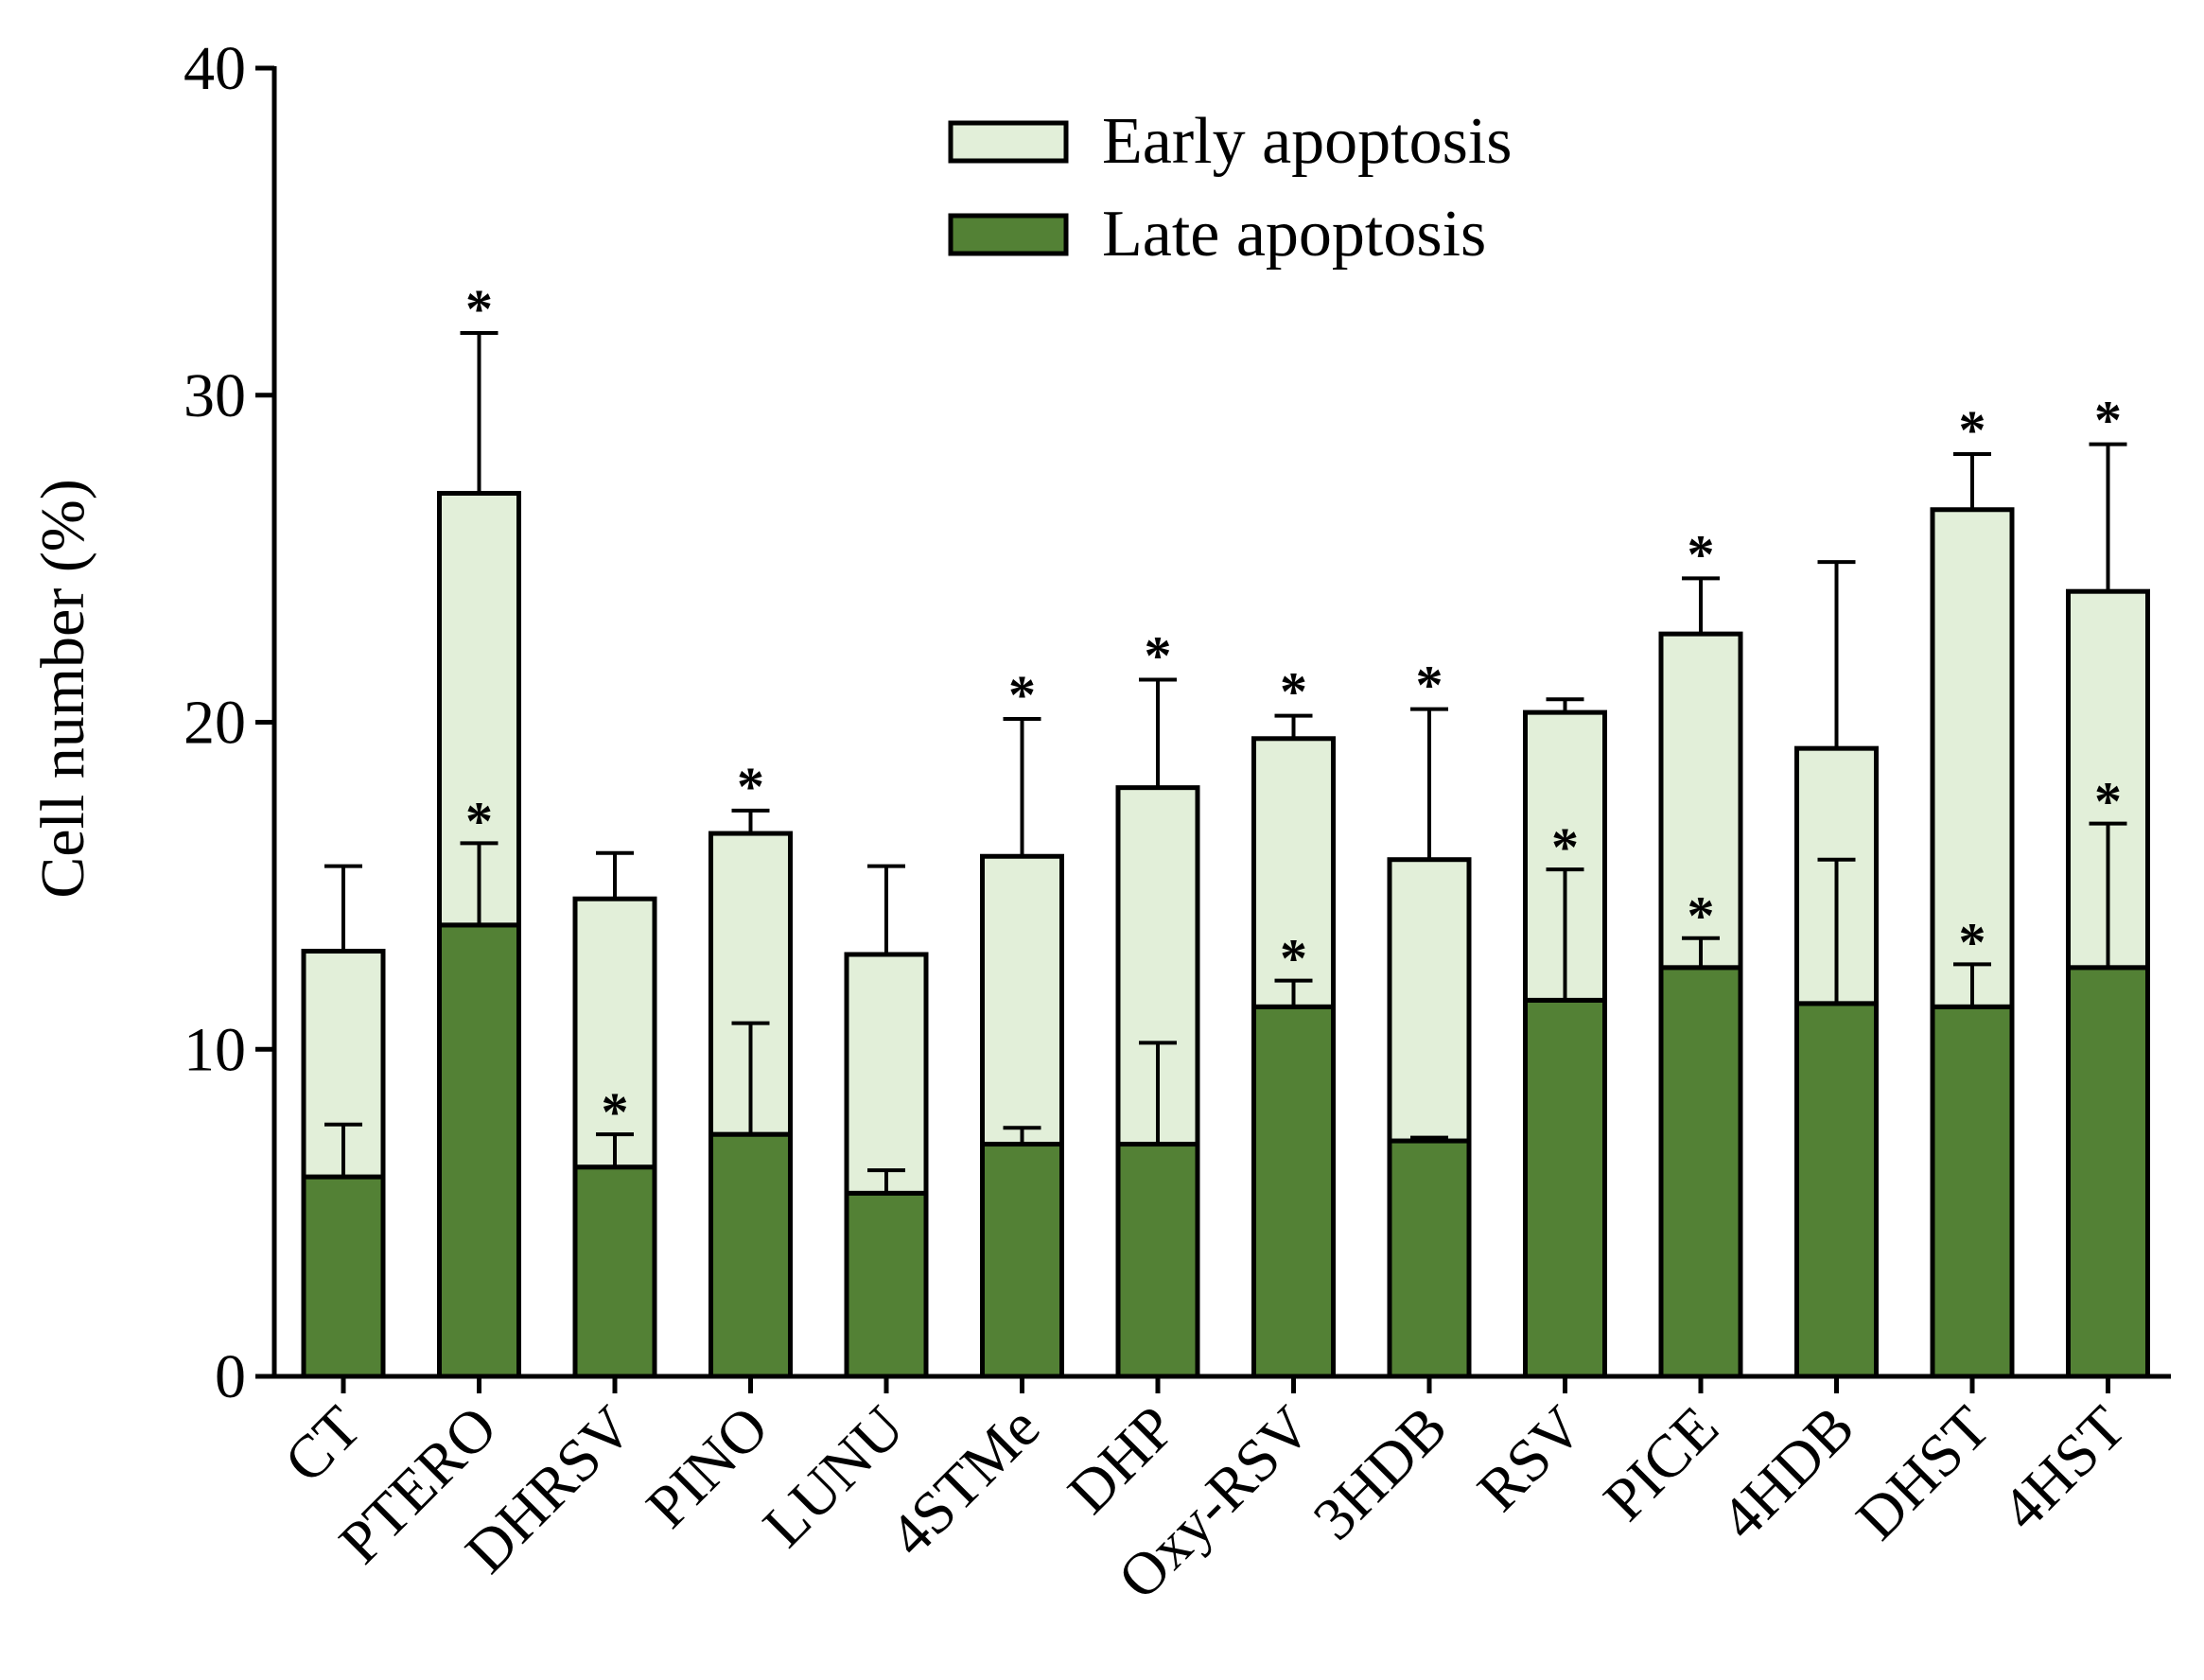 This screenshot has height=1680, width=2204. I want to click on x-tick-label-PICE: PICE, so click(1661, 1463).